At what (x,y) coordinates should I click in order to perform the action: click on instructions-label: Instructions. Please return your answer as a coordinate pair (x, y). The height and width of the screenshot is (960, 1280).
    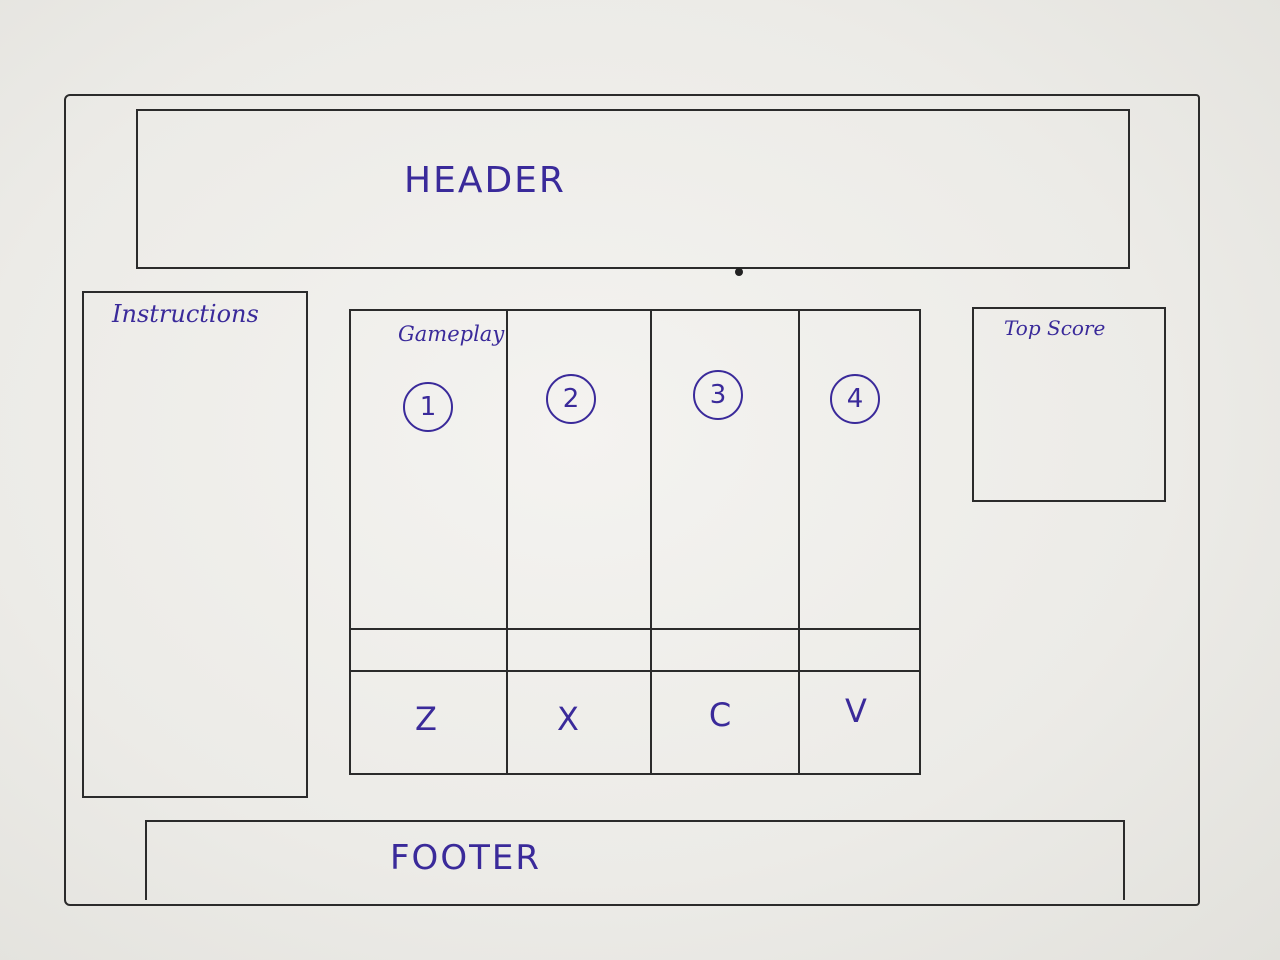
    Looking at the image, I should click on (185, 314).